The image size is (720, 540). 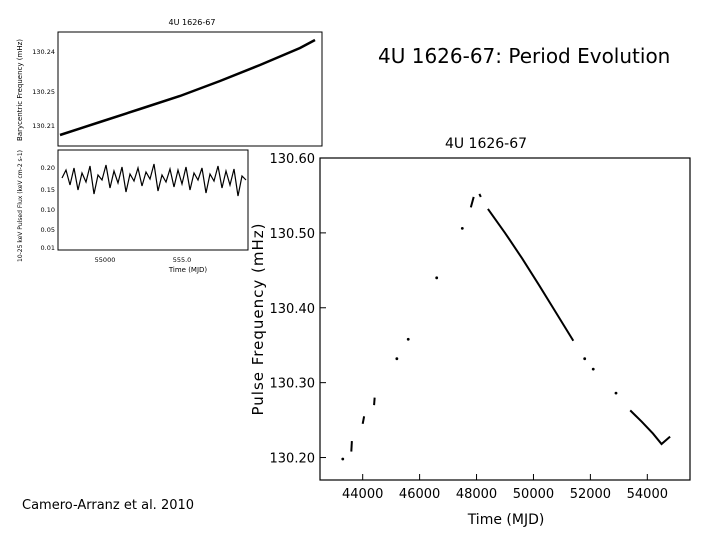 What do you see at coordinates (48, 210) in the screenshot?
I see `inset-bottom-ytick: 0.10` at bounding box center [48, 210].